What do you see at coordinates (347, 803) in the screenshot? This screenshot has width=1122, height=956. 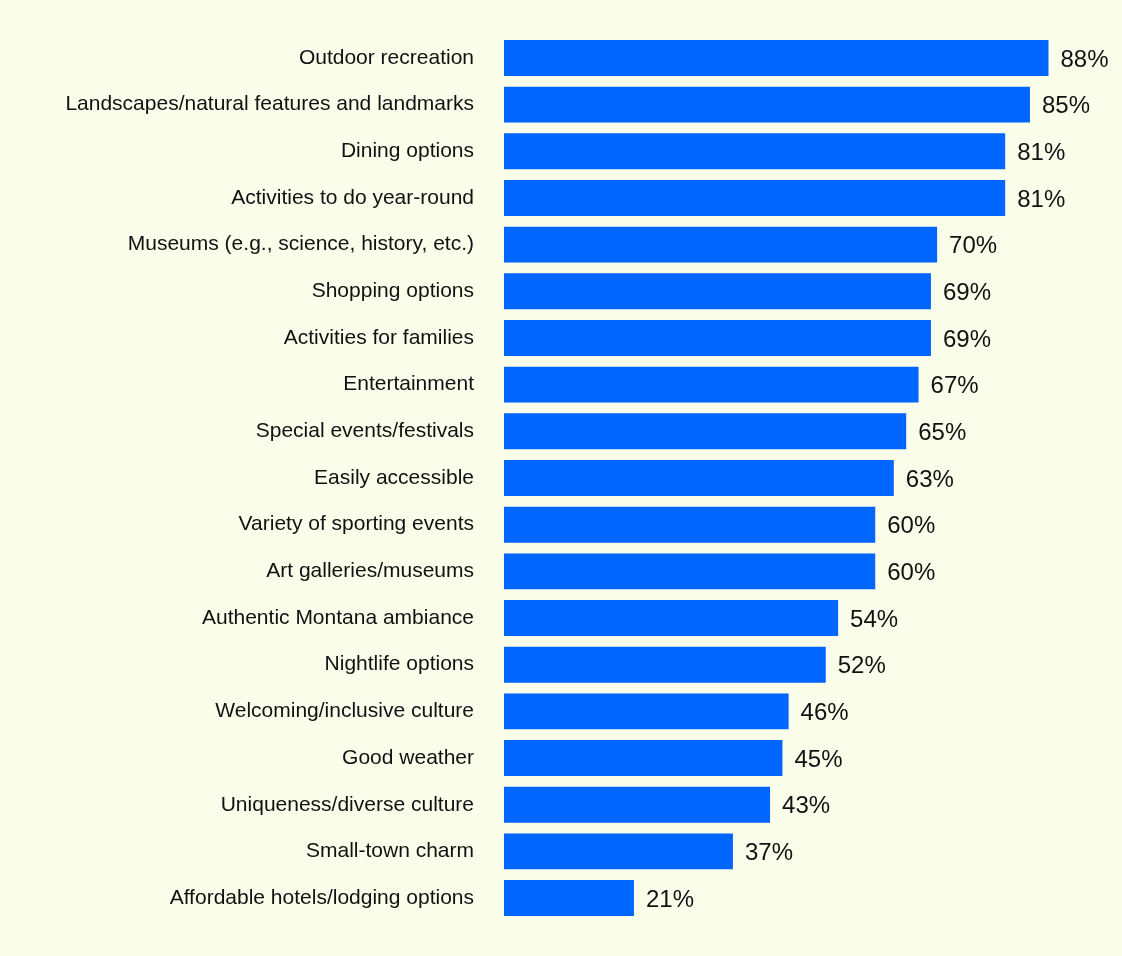 I see `y-tick-label: Uniqueness/diverse culture` at bounding box center [347, 803].